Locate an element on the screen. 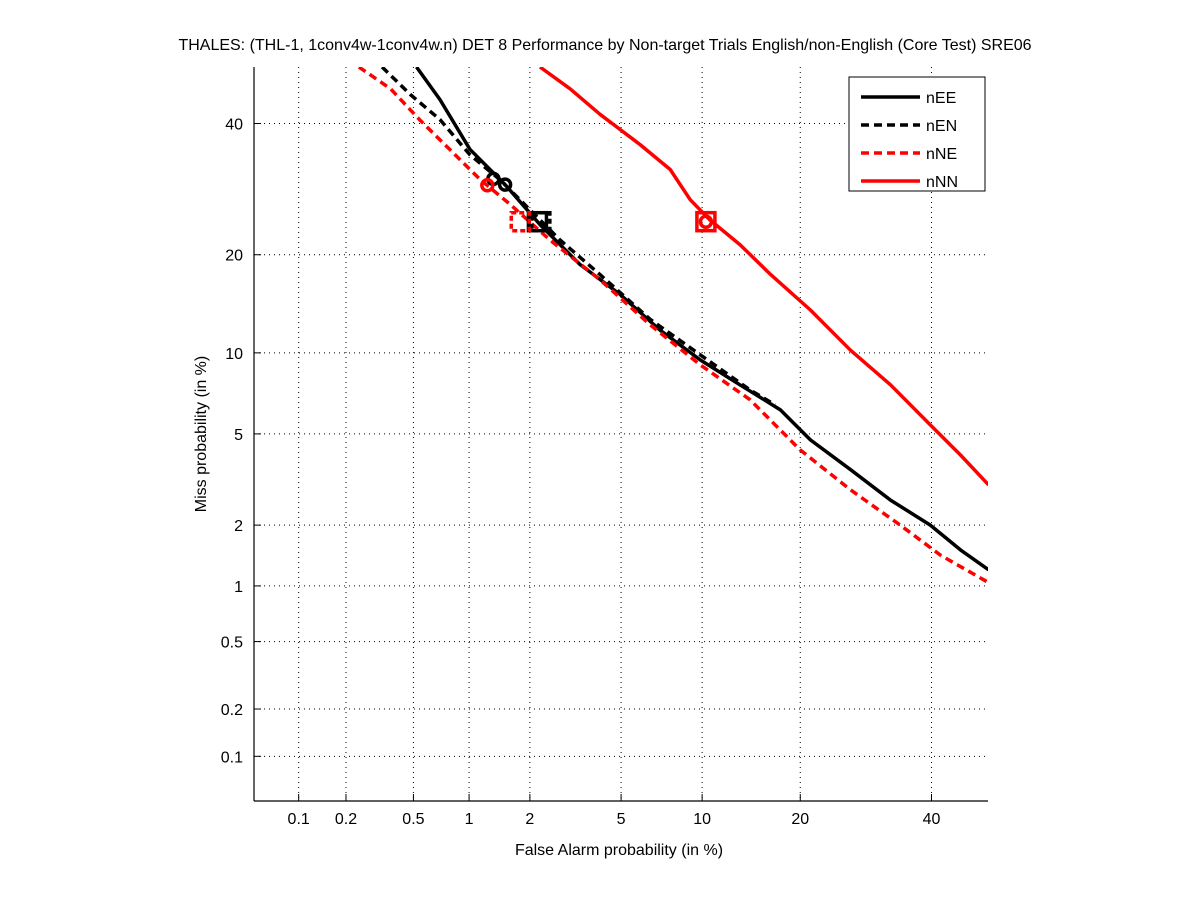  y-tick-labels: 0.1 0.2 0.5 1 2 5 10 20 40 is located at coordinates (232, 442).